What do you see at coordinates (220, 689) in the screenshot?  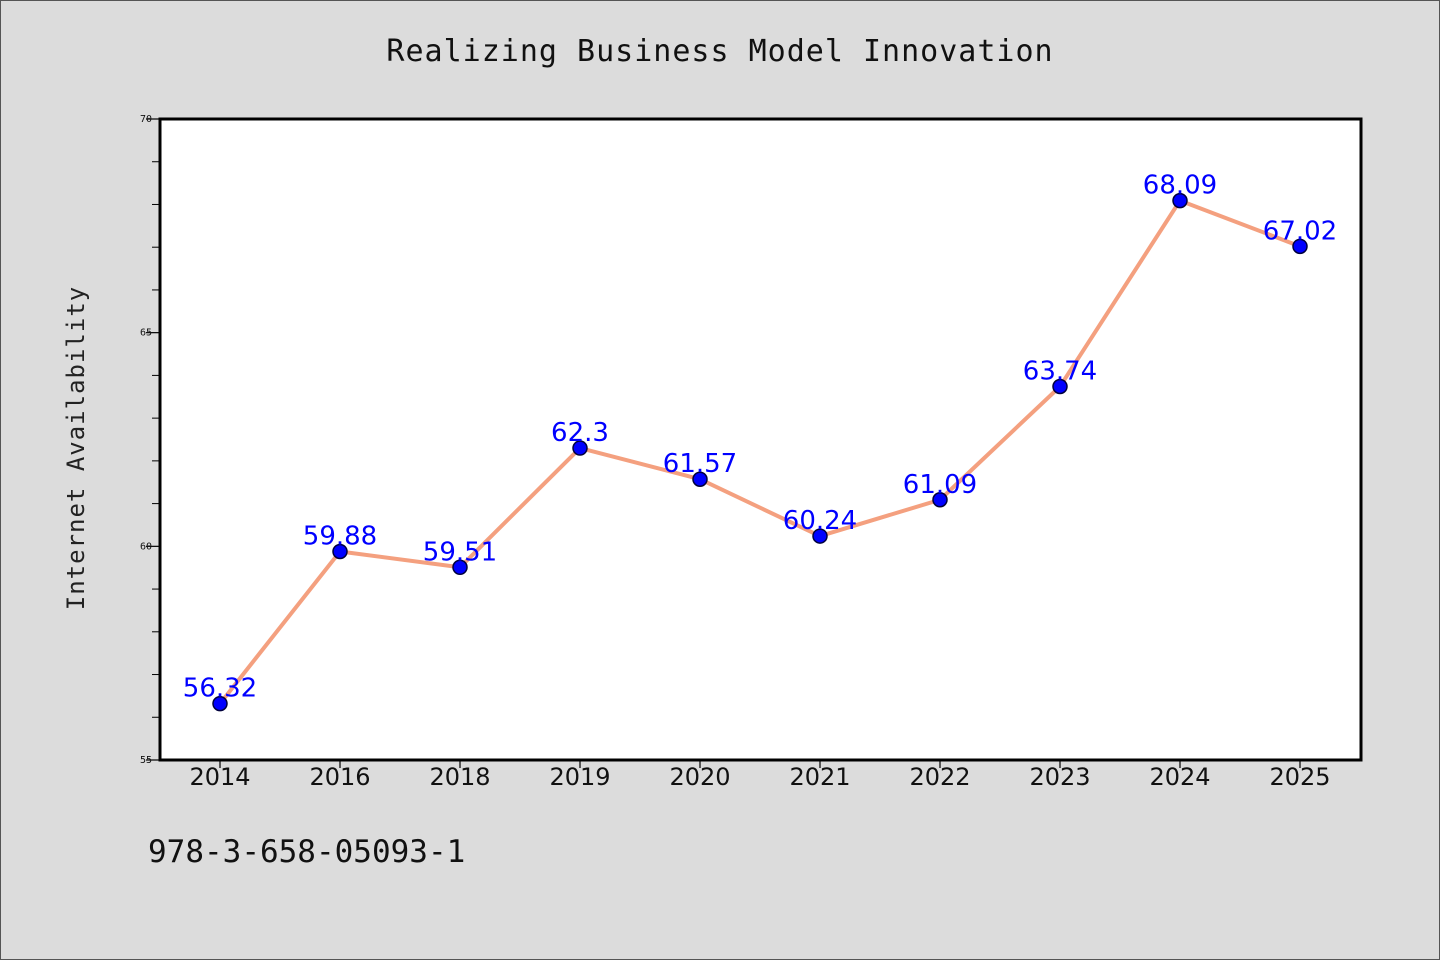 I see `data-label: 56.32` at bounding box center [220, 689].